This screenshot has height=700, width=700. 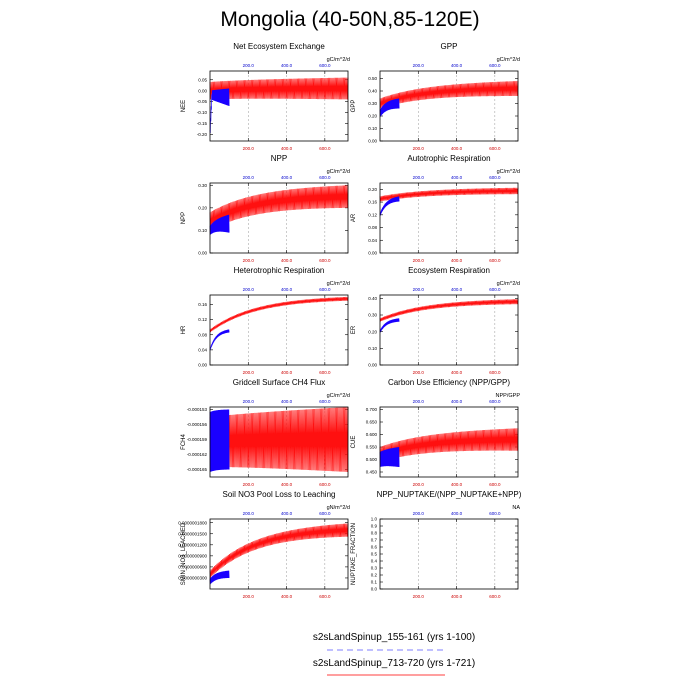 What do you see at coordinates (354, 442) in the screenshot?
I see `panel-ylabel: CUE` at bounding box center [354, 442].